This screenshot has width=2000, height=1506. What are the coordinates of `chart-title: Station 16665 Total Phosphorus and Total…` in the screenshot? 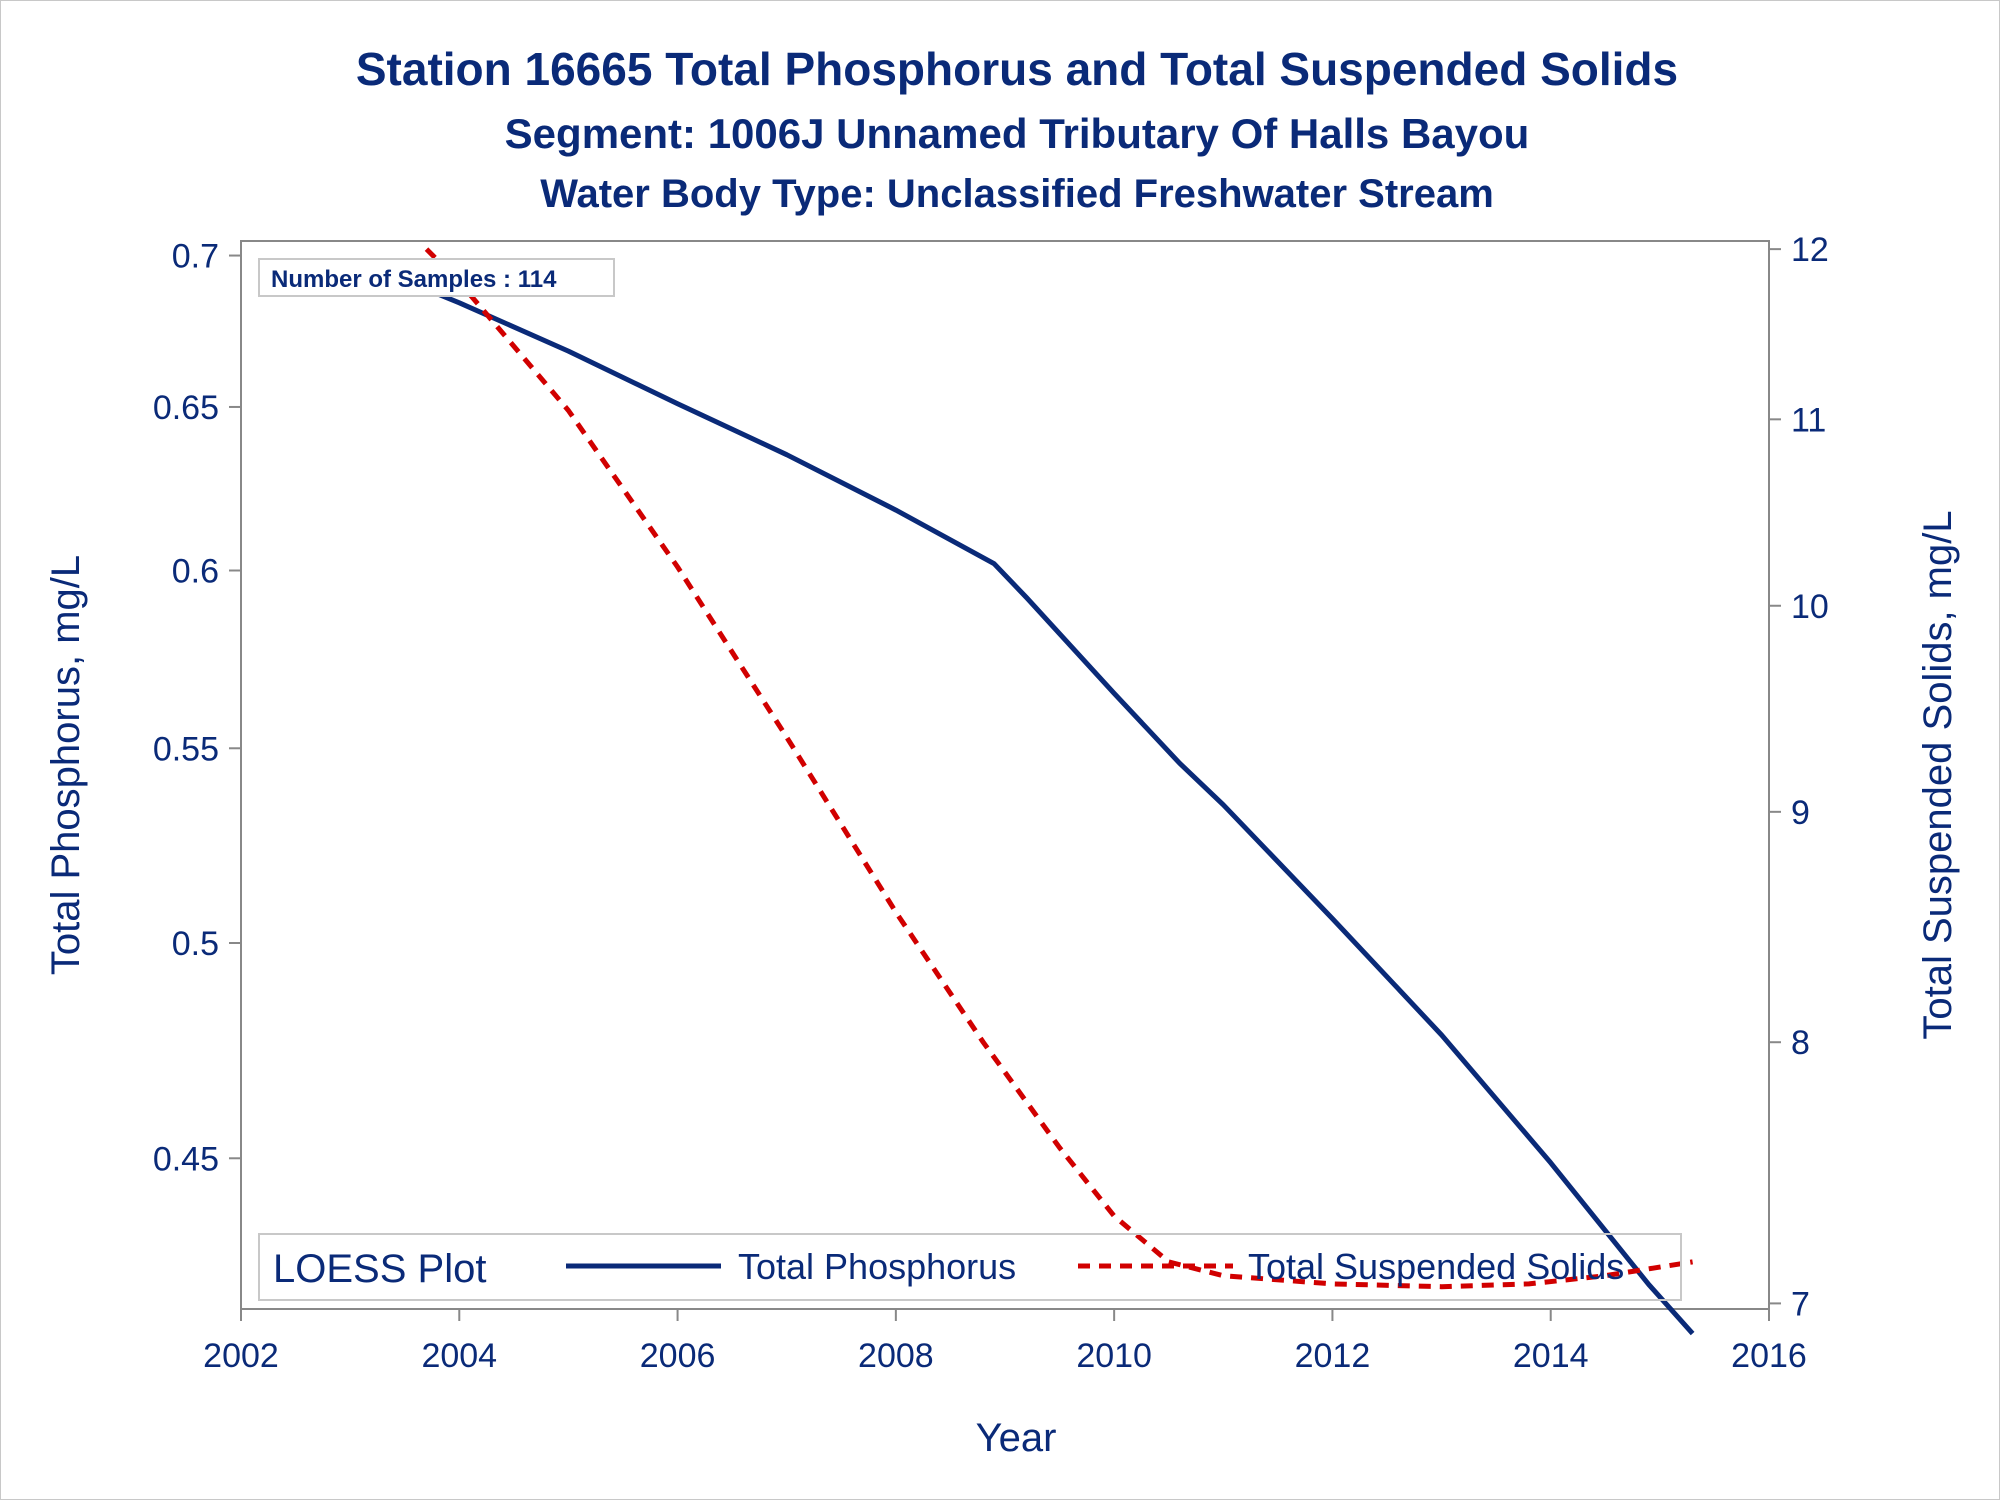 It's located at (1017, 69).